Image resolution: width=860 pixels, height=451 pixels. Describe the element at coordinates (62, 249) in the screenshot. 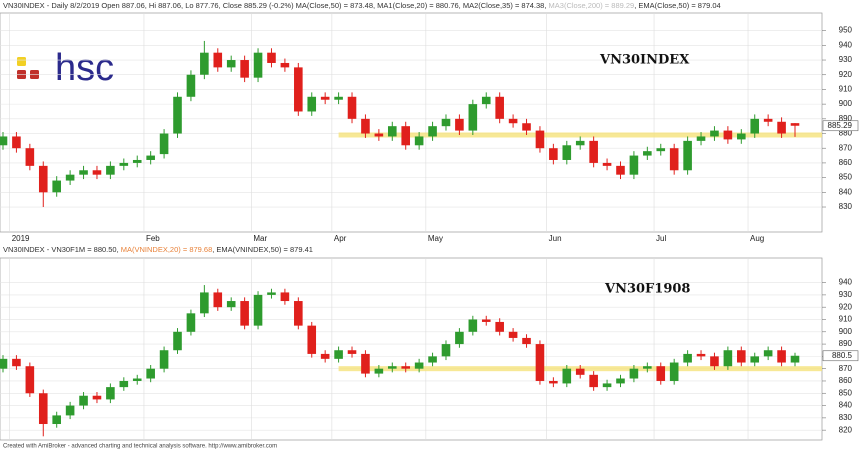

I see `header-part: VN30INDEX - VN30F1M = 880.50,` at that location.